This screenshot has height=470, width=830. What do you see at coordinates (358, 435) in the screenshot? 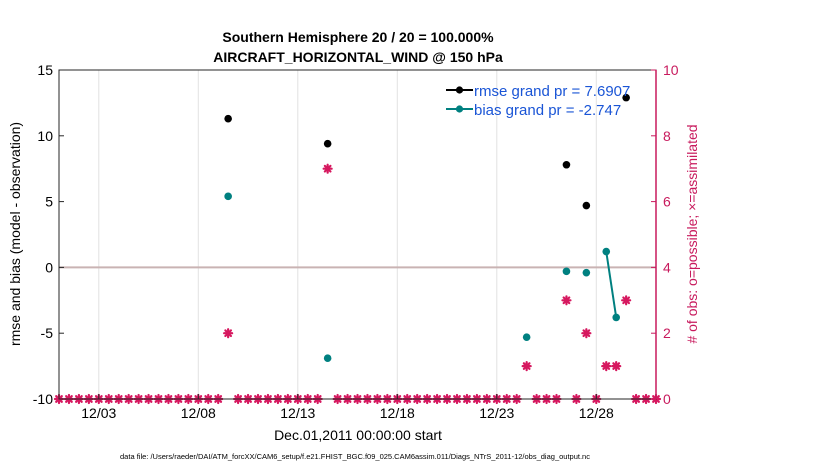
I see `x-axis-label: Dec.01,2011 00:00:00 start` at bounding box center [358, 435].